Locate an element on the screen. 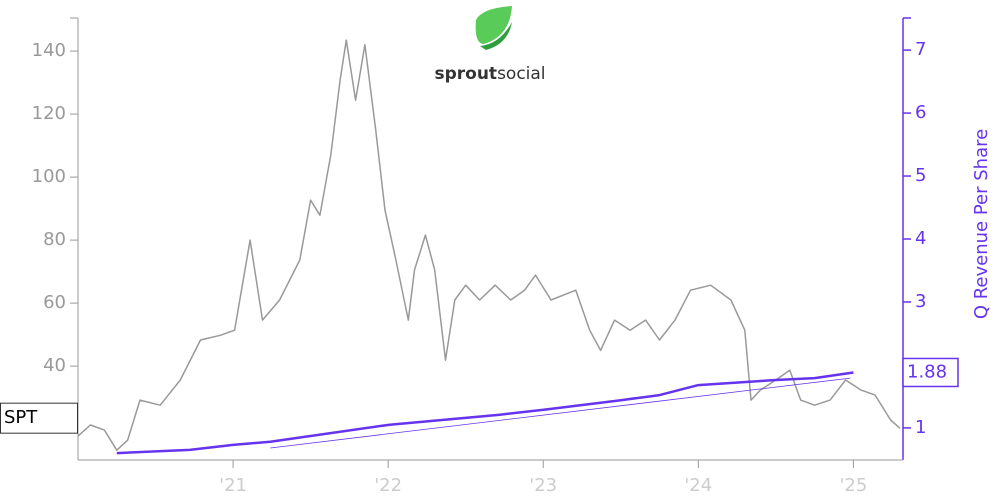  y2-tick-label: 3 is located at coordinates (920, 301).